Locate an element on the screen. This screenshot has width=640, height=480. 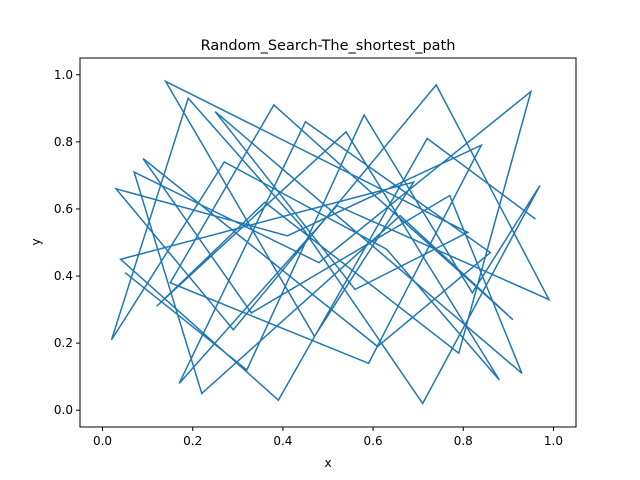
x-tick-label: 0.0 is located at coordinates (102, 441).